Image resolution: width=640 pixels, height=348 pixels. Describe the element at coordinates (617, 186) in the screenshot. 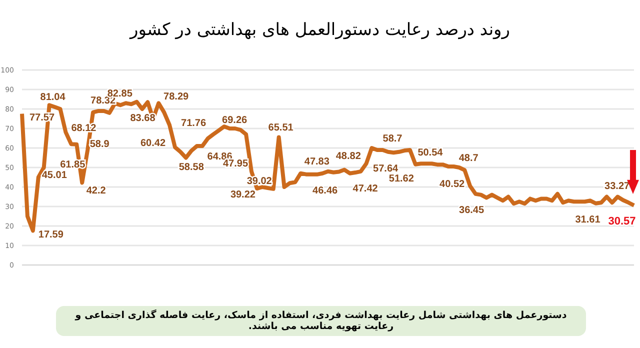

I see `data-label: 33.27` at that location.